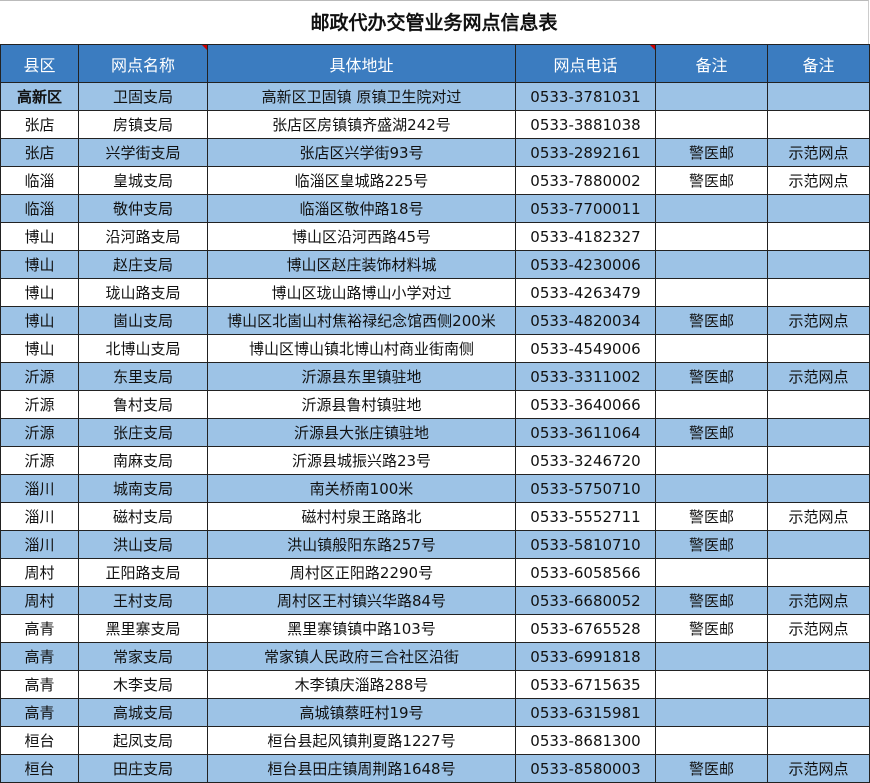 Image resolution: width=870 pixels, height=783 pixels. I want to click on cell-address: 磁村村泉王路路北, so click(361, 516).